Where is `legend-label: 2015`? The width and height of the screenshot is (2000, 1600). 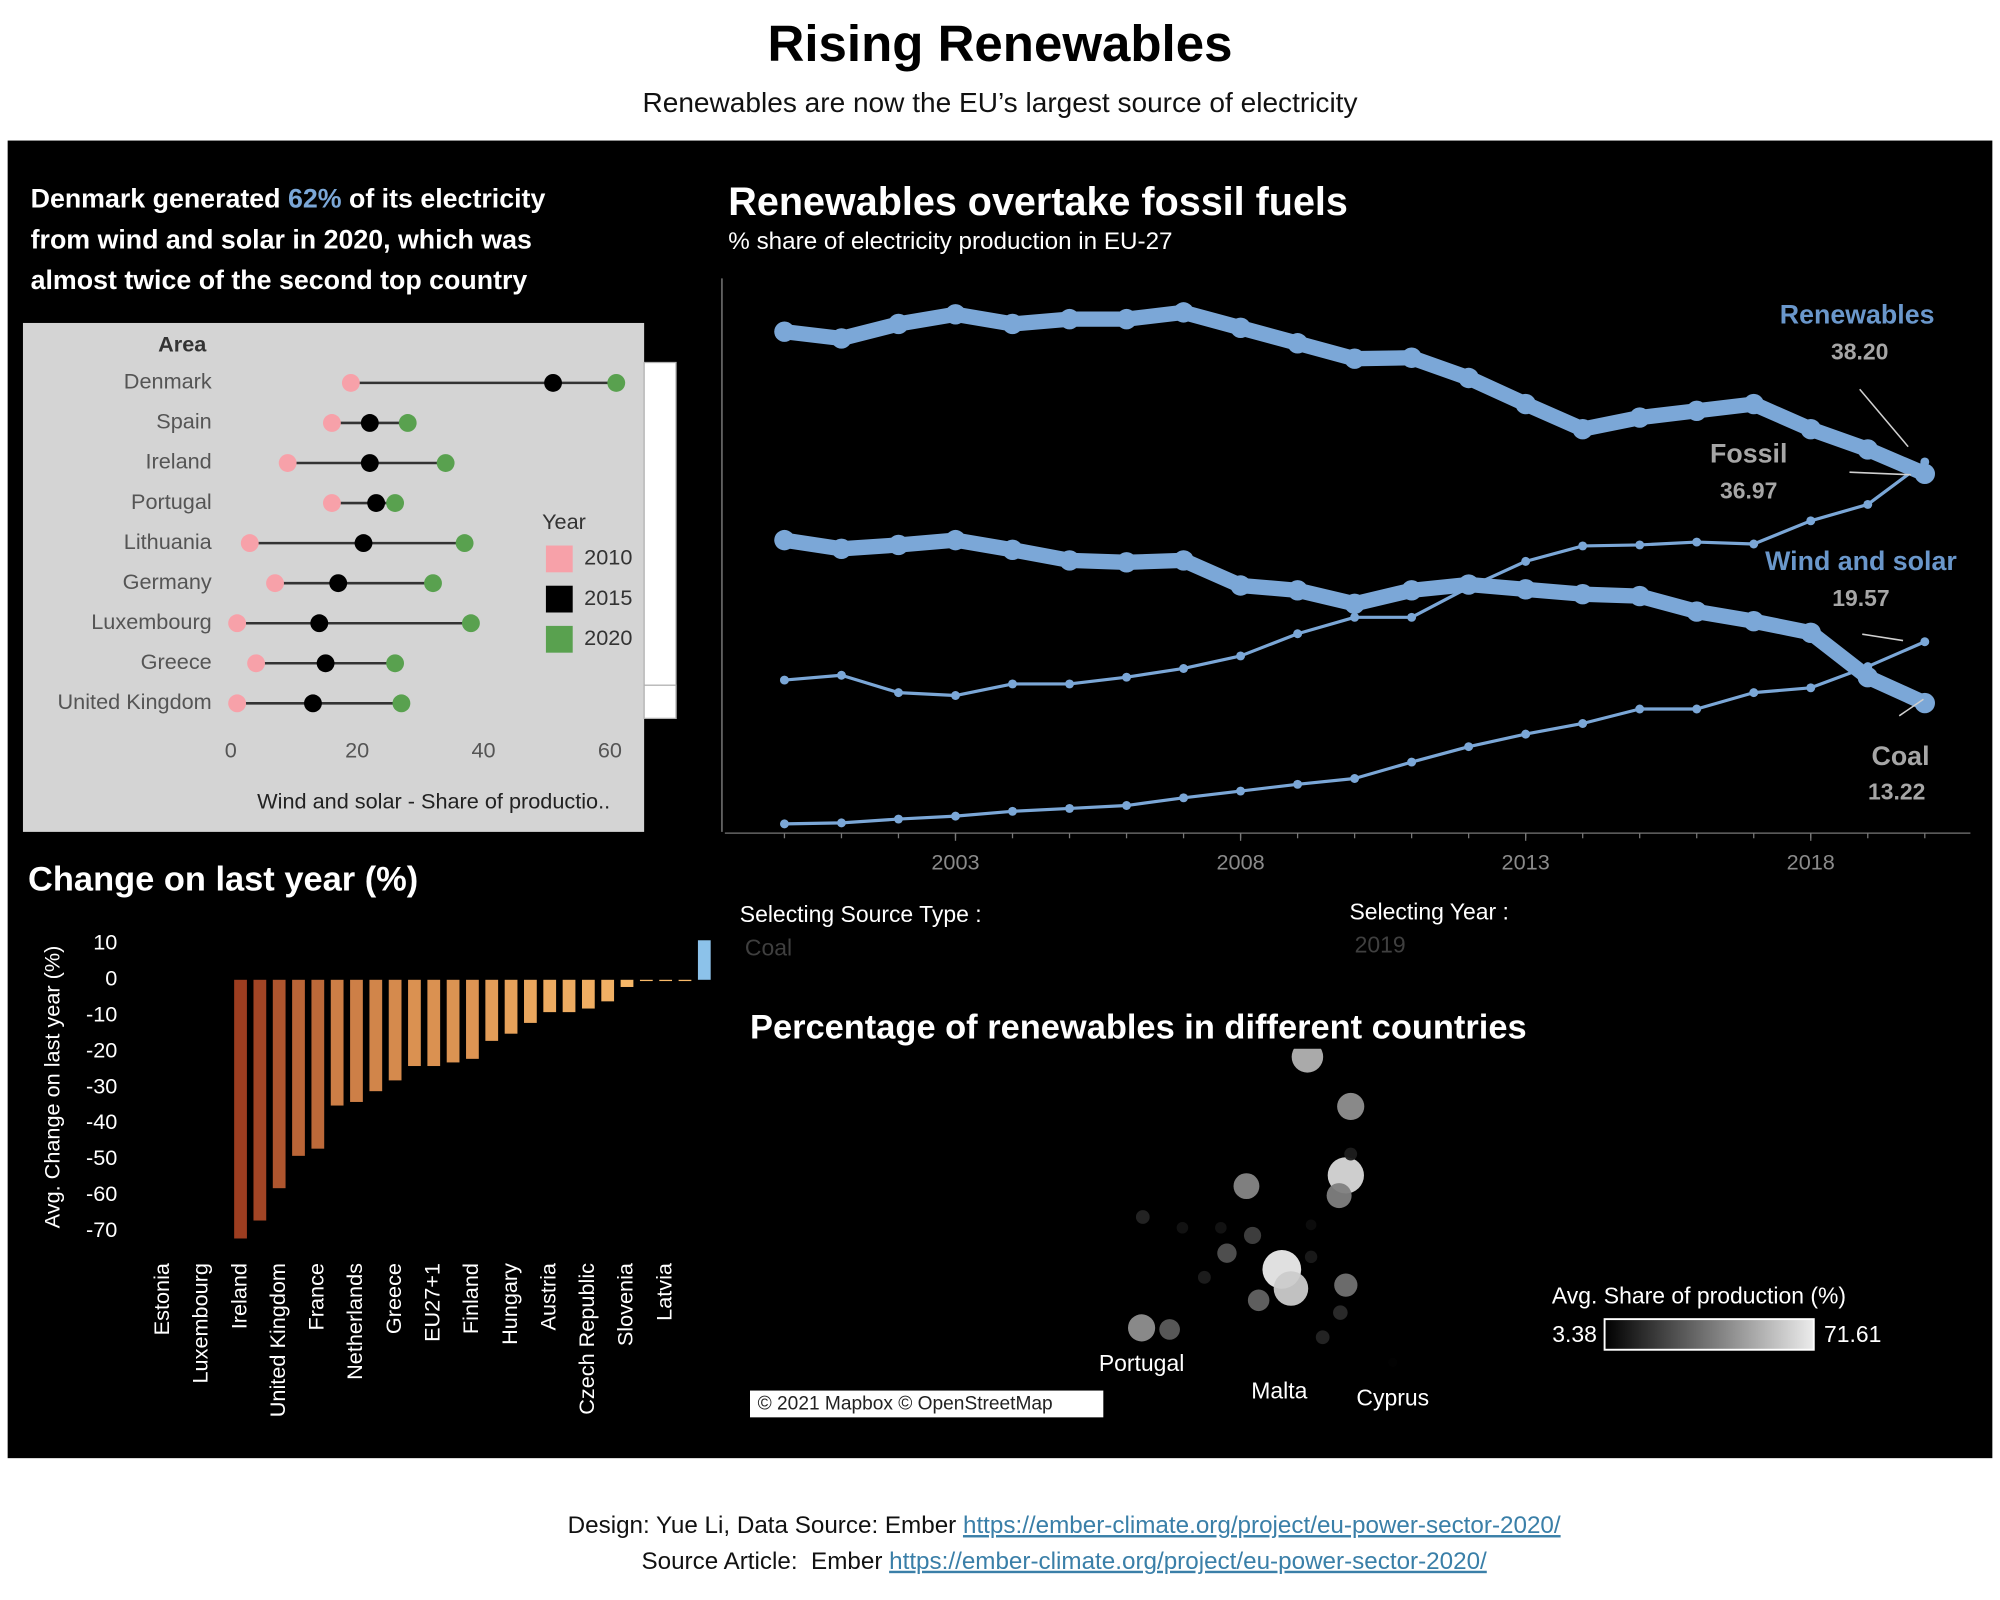
legend-label: 2015 is located at coordinates (608, 597).